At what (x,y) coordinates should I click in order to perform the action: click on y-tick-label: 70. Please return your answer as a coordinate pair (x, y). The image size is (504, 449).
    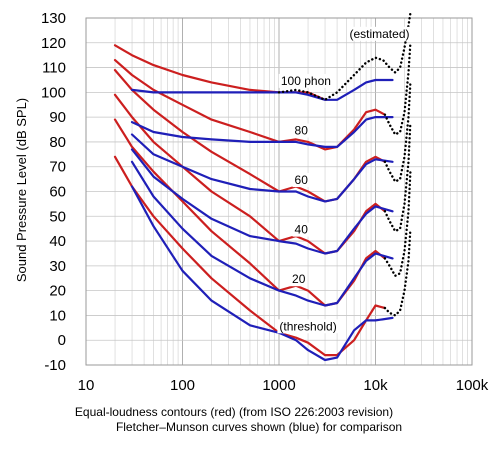
    Looking at the image, I should click on (57, 167).